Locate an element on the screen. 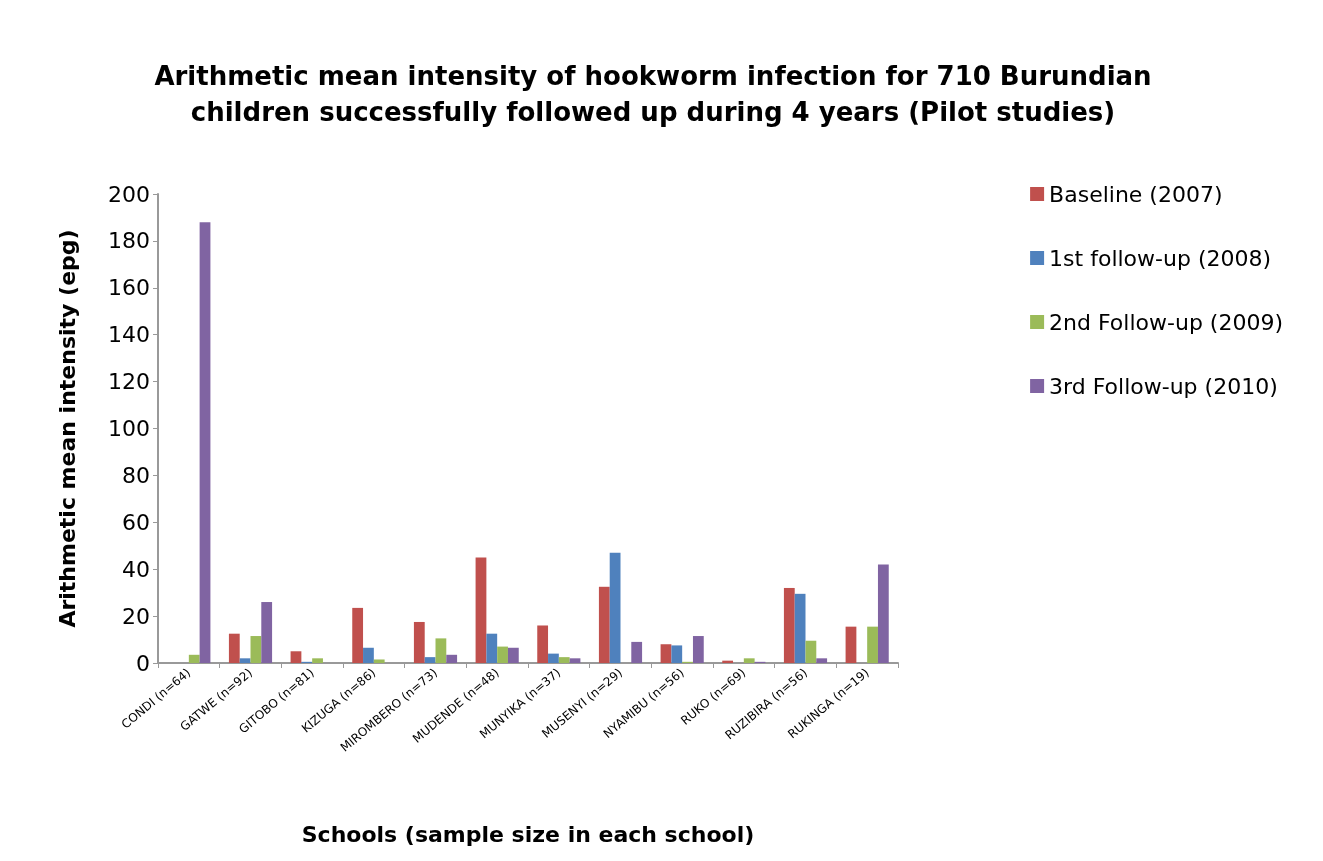  legend-label: 1st follow-up (2008) is located at coordinates (1160, 258).